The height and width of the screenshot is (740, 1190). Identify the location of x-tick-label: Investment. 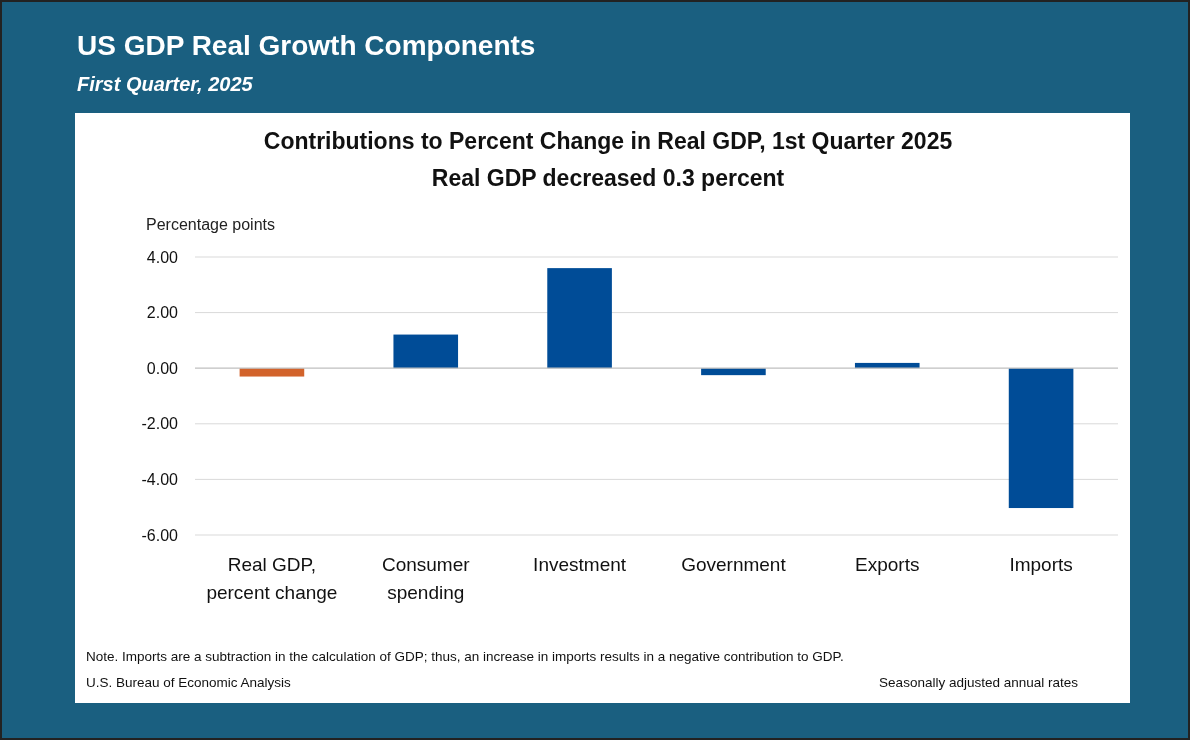
(580, 564).